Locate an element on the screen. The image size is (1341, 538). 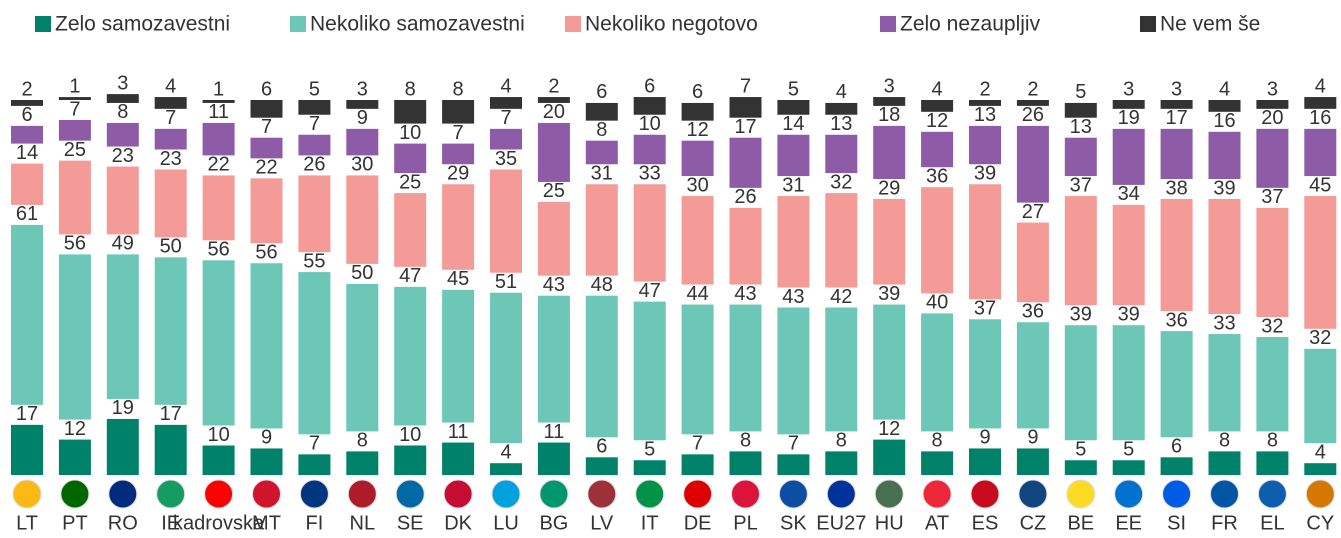
value-label: 8 is located at coordinates (410, 89).